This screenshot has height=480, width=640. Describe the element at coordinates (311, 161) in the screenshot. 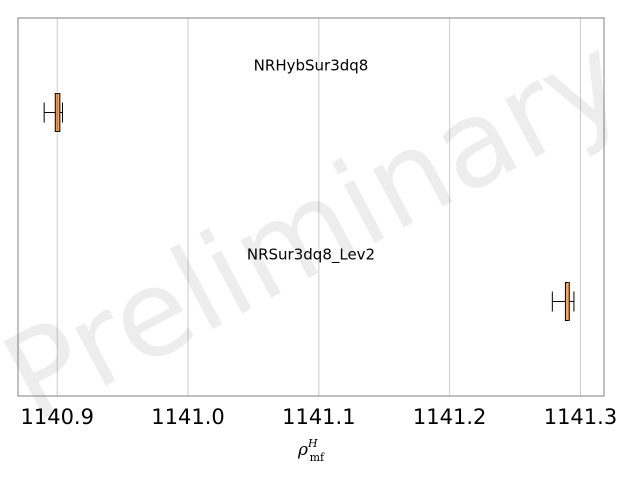

I see `series-labels: NRHybSur3dq8 NRSur3dq8_Lev2` at that location.